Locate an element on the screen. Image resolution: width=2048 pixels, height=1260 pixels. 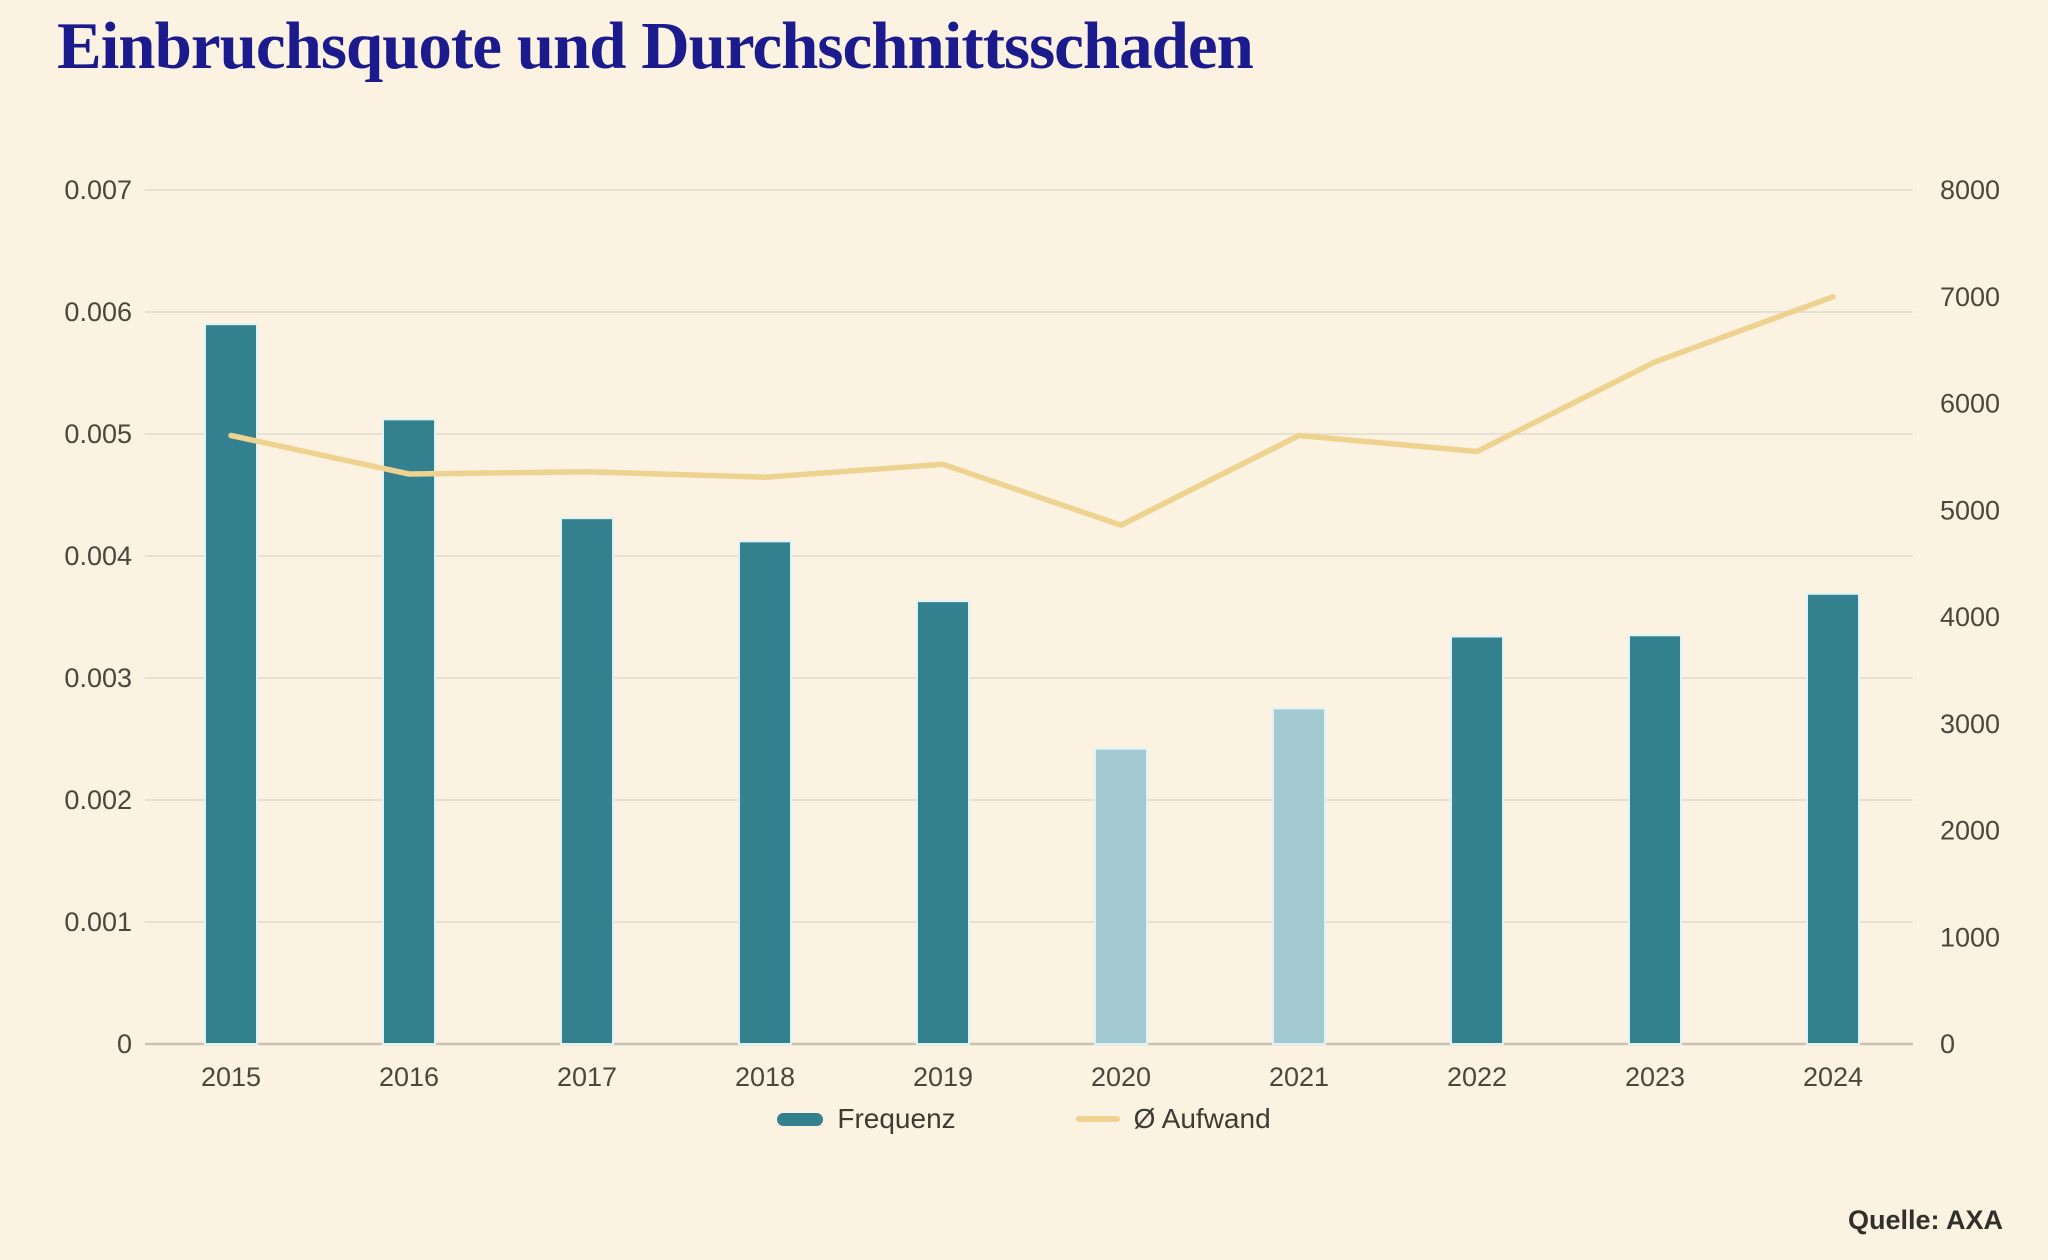
legend-label-frequenz: Frequenz is located at coordinates (896, 1118).